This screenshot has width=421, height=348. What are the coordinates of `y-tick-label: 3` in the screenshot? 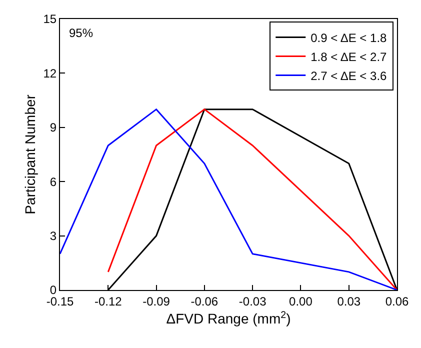 It's located at (53, 236).